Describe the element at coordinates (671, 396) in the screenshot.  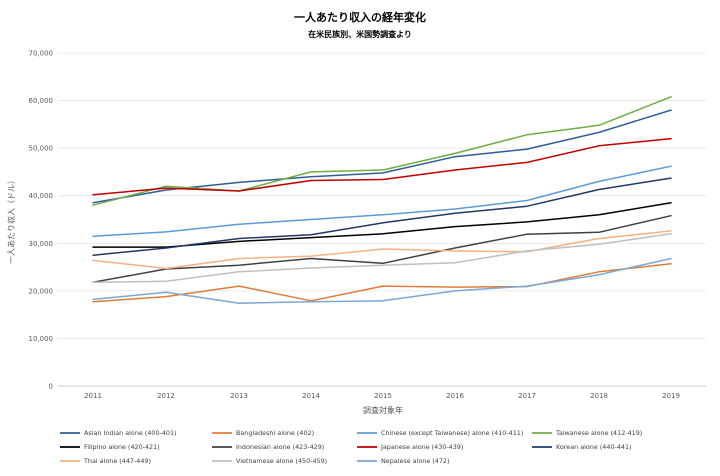
I see `x-tick-label: 2019` at that location.